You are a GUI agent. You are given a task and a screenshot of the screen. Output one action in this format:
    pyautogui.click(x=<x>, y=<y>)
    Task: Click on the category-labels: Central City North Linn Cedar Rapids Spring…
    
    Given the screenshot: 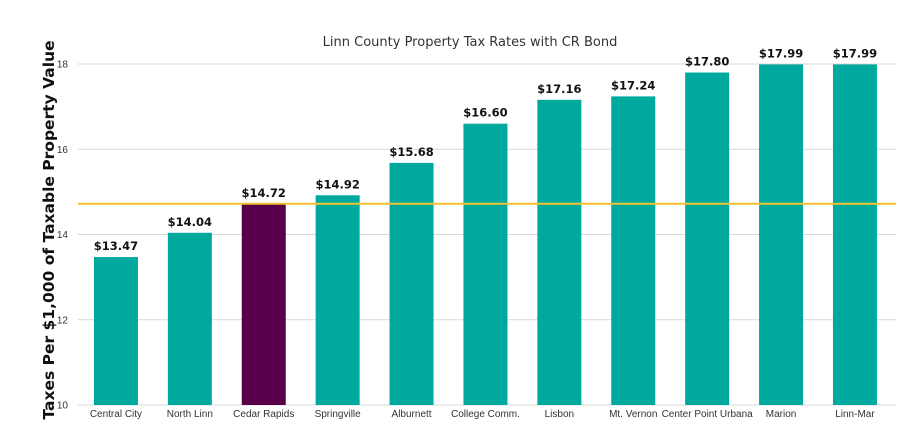 What is the action you would take?
    pyautogui.click(x=483, y=414)
    